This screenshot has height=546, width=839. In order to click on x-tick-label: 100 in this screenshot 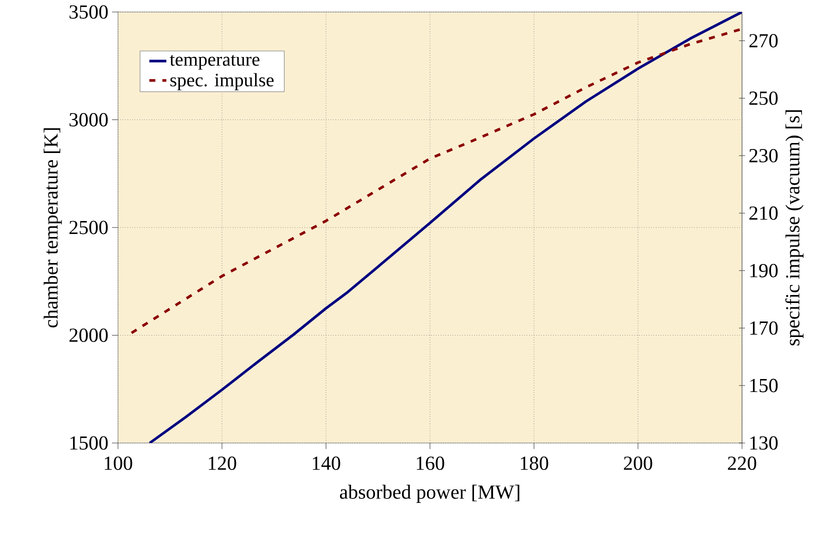, I will do `click(118, 463)`.